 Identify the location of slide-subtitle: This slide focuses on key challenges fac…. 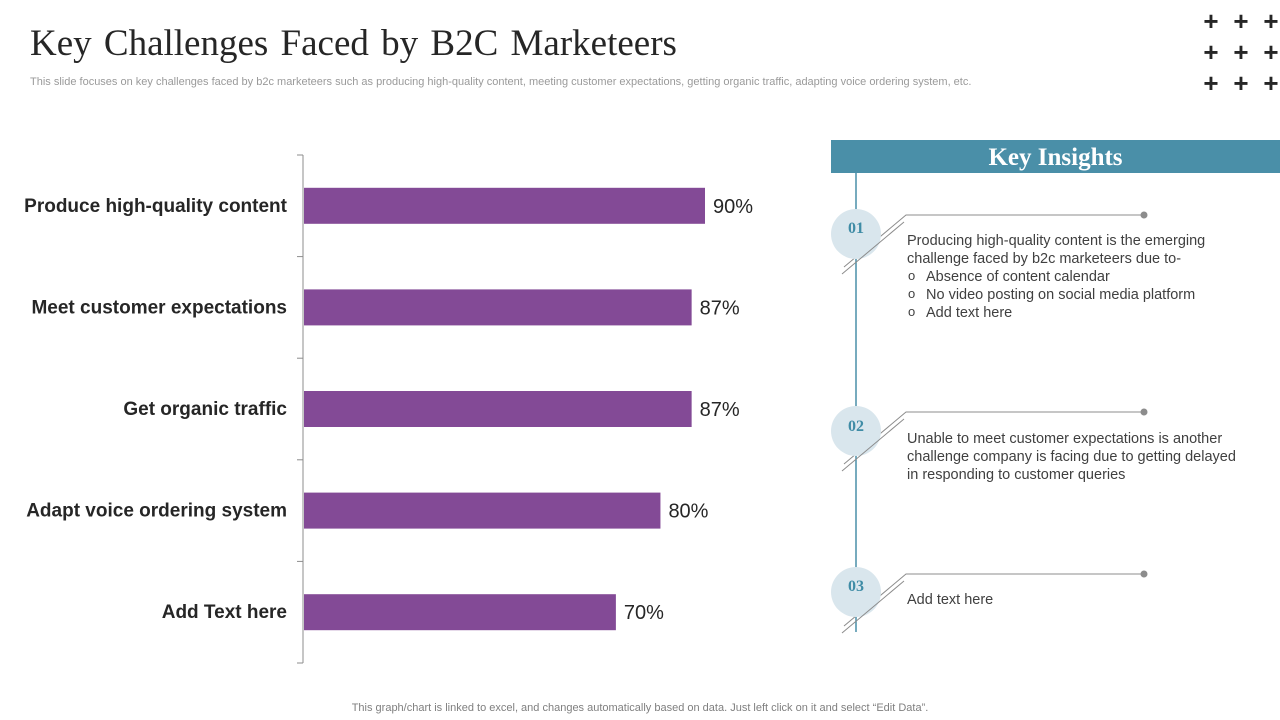
(501, 82).